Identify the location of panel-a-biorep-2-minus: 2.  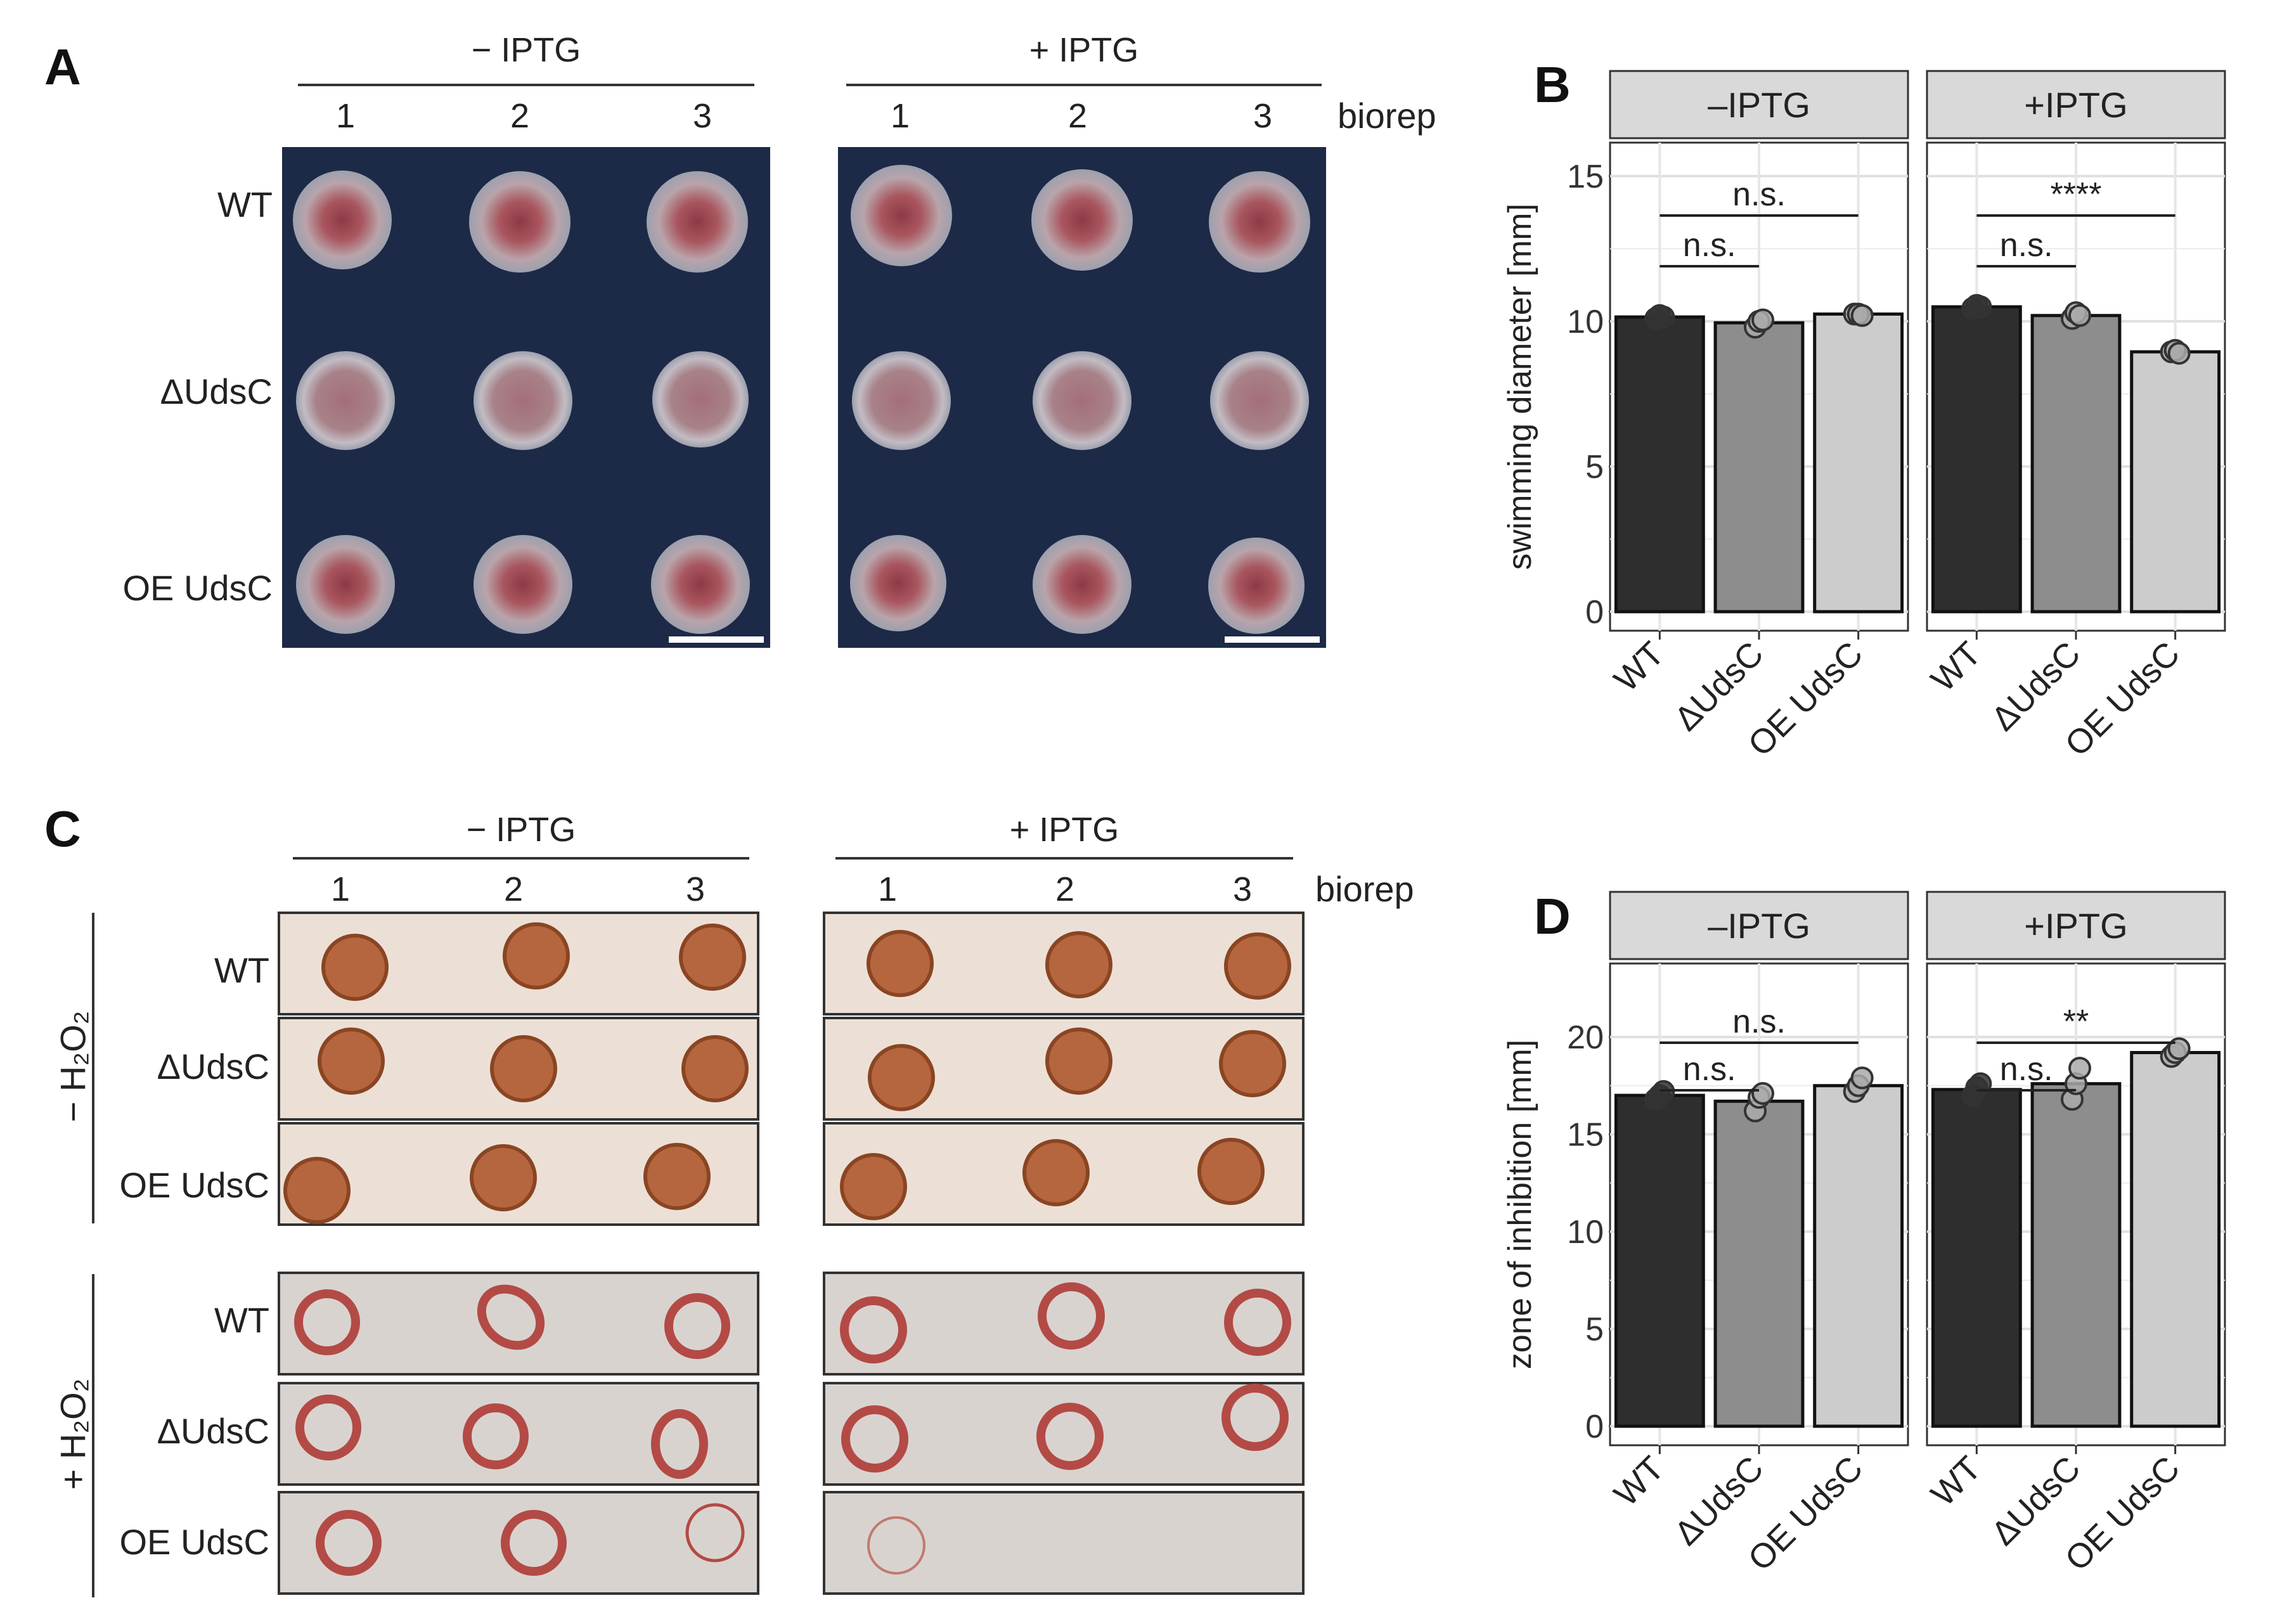
(520, 116).